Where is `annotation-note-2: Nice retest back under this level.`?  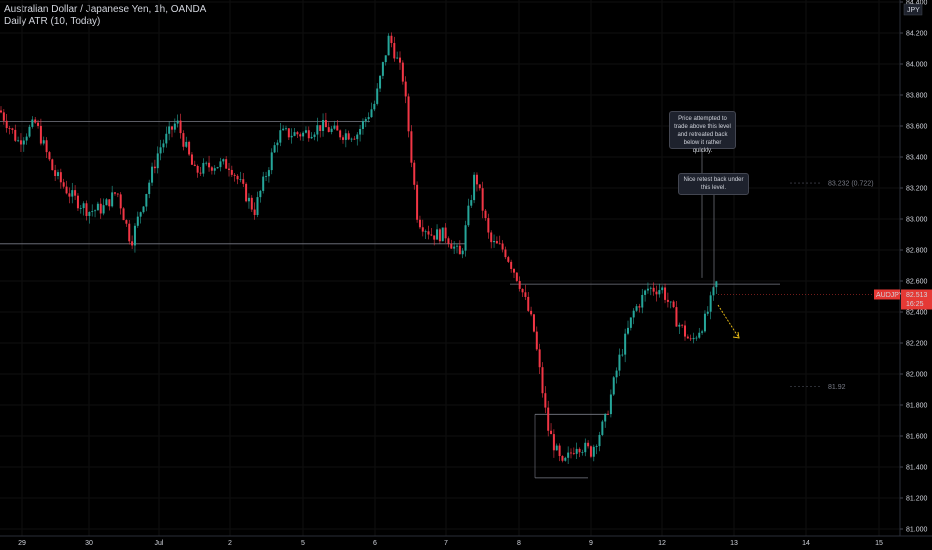 annotation-note-2: Nice retest back under this level. is located at coordinates (713, 184).